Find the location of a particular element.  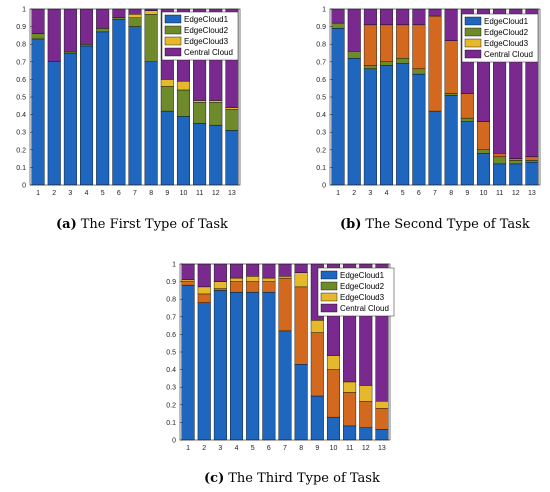

y-tick-label: 0 is located at coordinates (324, 186).